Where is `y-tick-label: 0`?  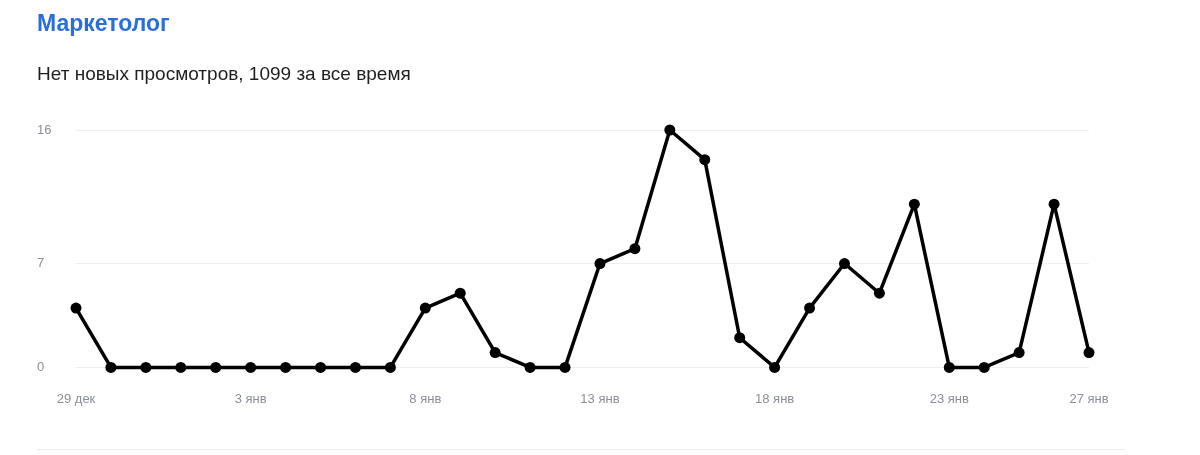 y-tick-label: 0 is located at coordinates (41, 366).